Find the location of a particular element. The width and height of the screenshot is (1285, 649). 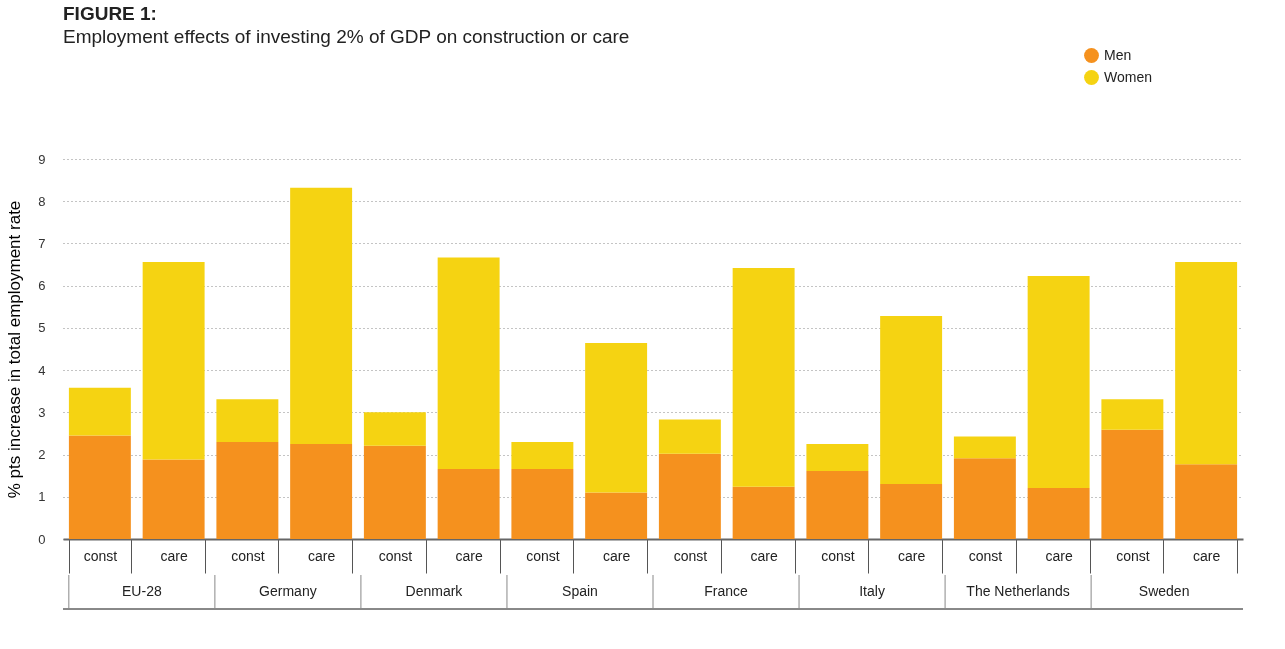

y-tick-label: 4 is located at coordinates (42, 370).